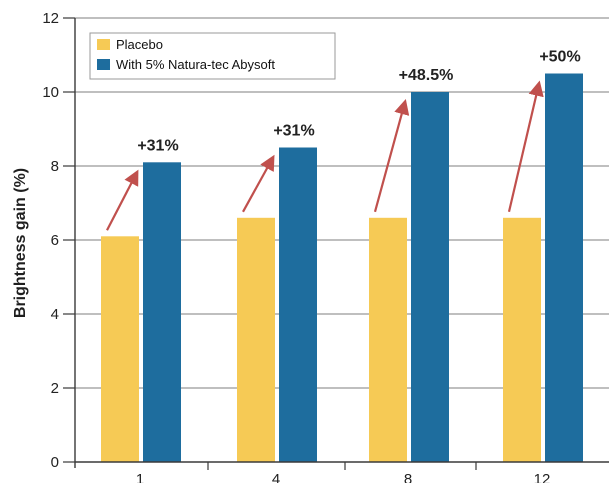 The image size is (609, 483). What do you see at coordinates (103, 64) in the screenshot?
I see `legend-swatch-treatment` at bounding box center [103, 64].